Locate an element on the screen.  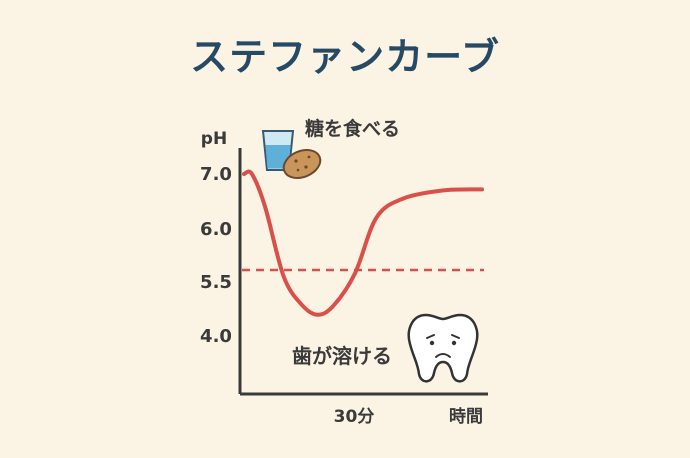
x-axis-title: 時間 is located at coordinates (466, 416).